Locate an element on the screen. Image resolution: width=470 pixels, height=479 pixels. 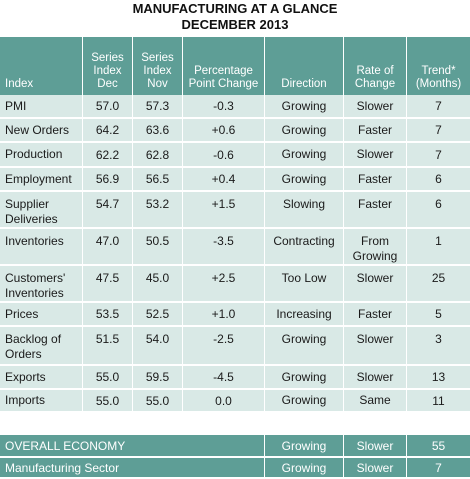
series-nov-value: 57.3 is located at coordinates (158, 106).